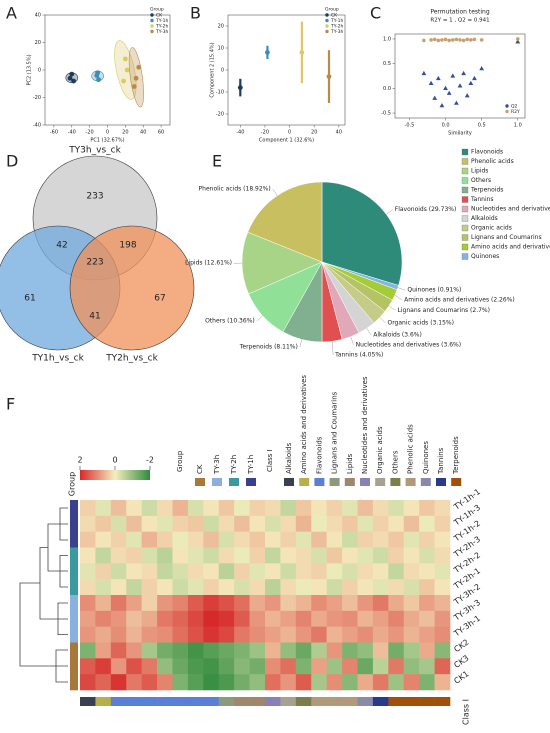 This screenshot has width=550, height=733. Describe the element at coordinates (251, 465) in the screenshot. I see `legend-label: TY-1h` at that location.